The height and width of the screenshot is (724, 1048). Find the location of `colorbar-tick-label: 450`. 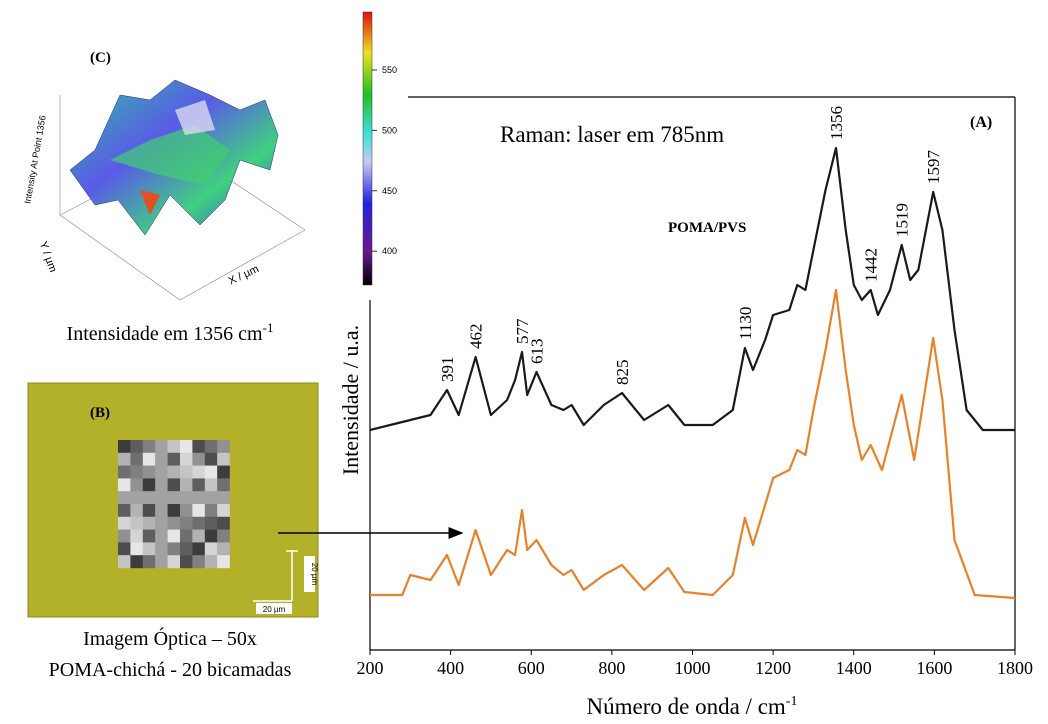

colorbar-tick-label: 450 is located at coordinates (389, 191).